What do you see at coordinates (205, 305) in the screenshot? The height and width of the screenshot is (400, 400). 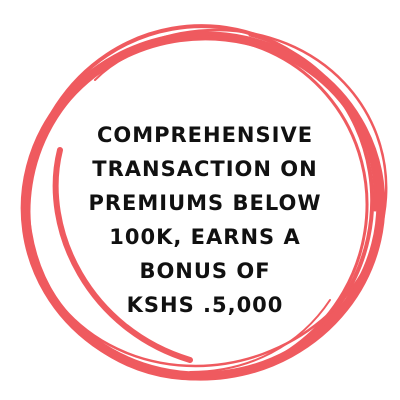 I see `message-line-6: KSHS .5,000` at bounding box center [205, 305].